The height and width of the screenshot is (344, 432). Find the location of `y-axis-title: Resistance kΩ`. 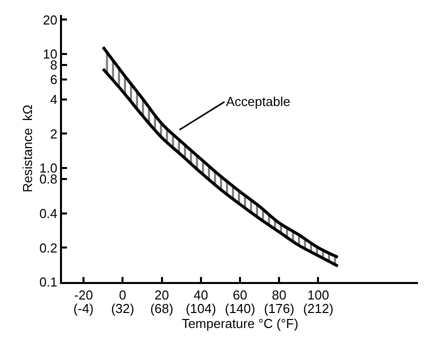

y-axis-title: Resistance kΩ is located at coordinates (27, 148).